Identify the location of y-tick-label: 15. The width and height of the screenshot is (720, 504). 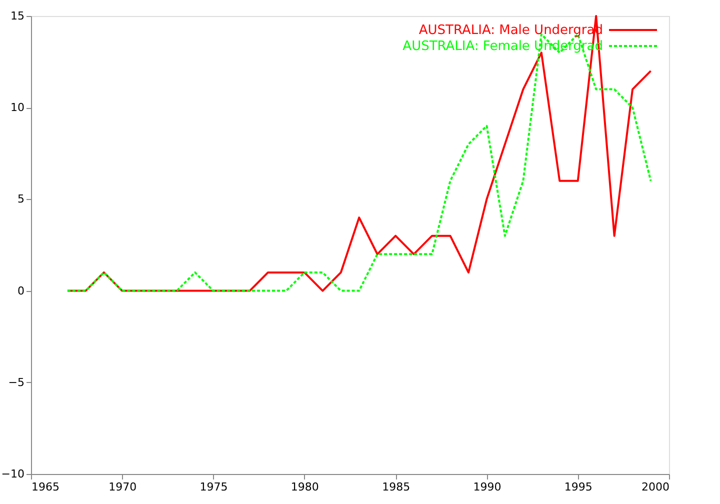
(17, 16).